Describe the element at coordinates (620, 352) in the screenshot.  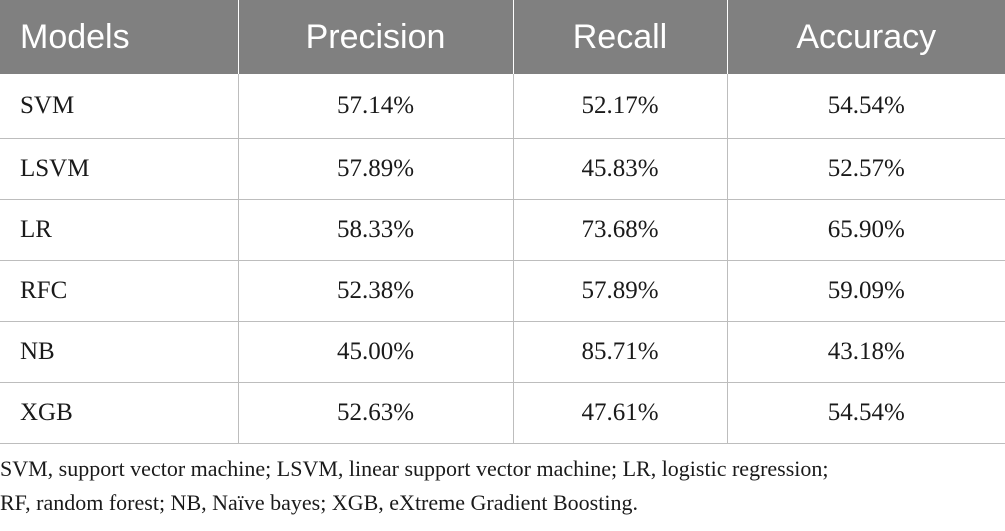
I see `recall-cell: 85.71%` at that location.